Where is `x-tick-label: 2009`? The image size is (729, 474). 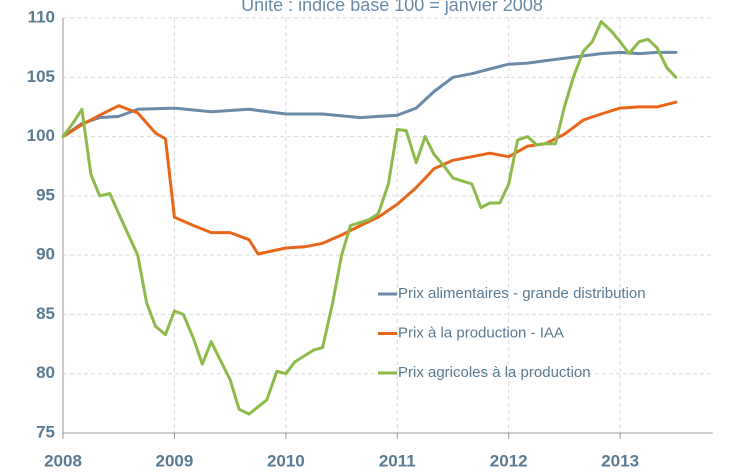 x-tick-label: 2009 is located at coordinates (175, 460).